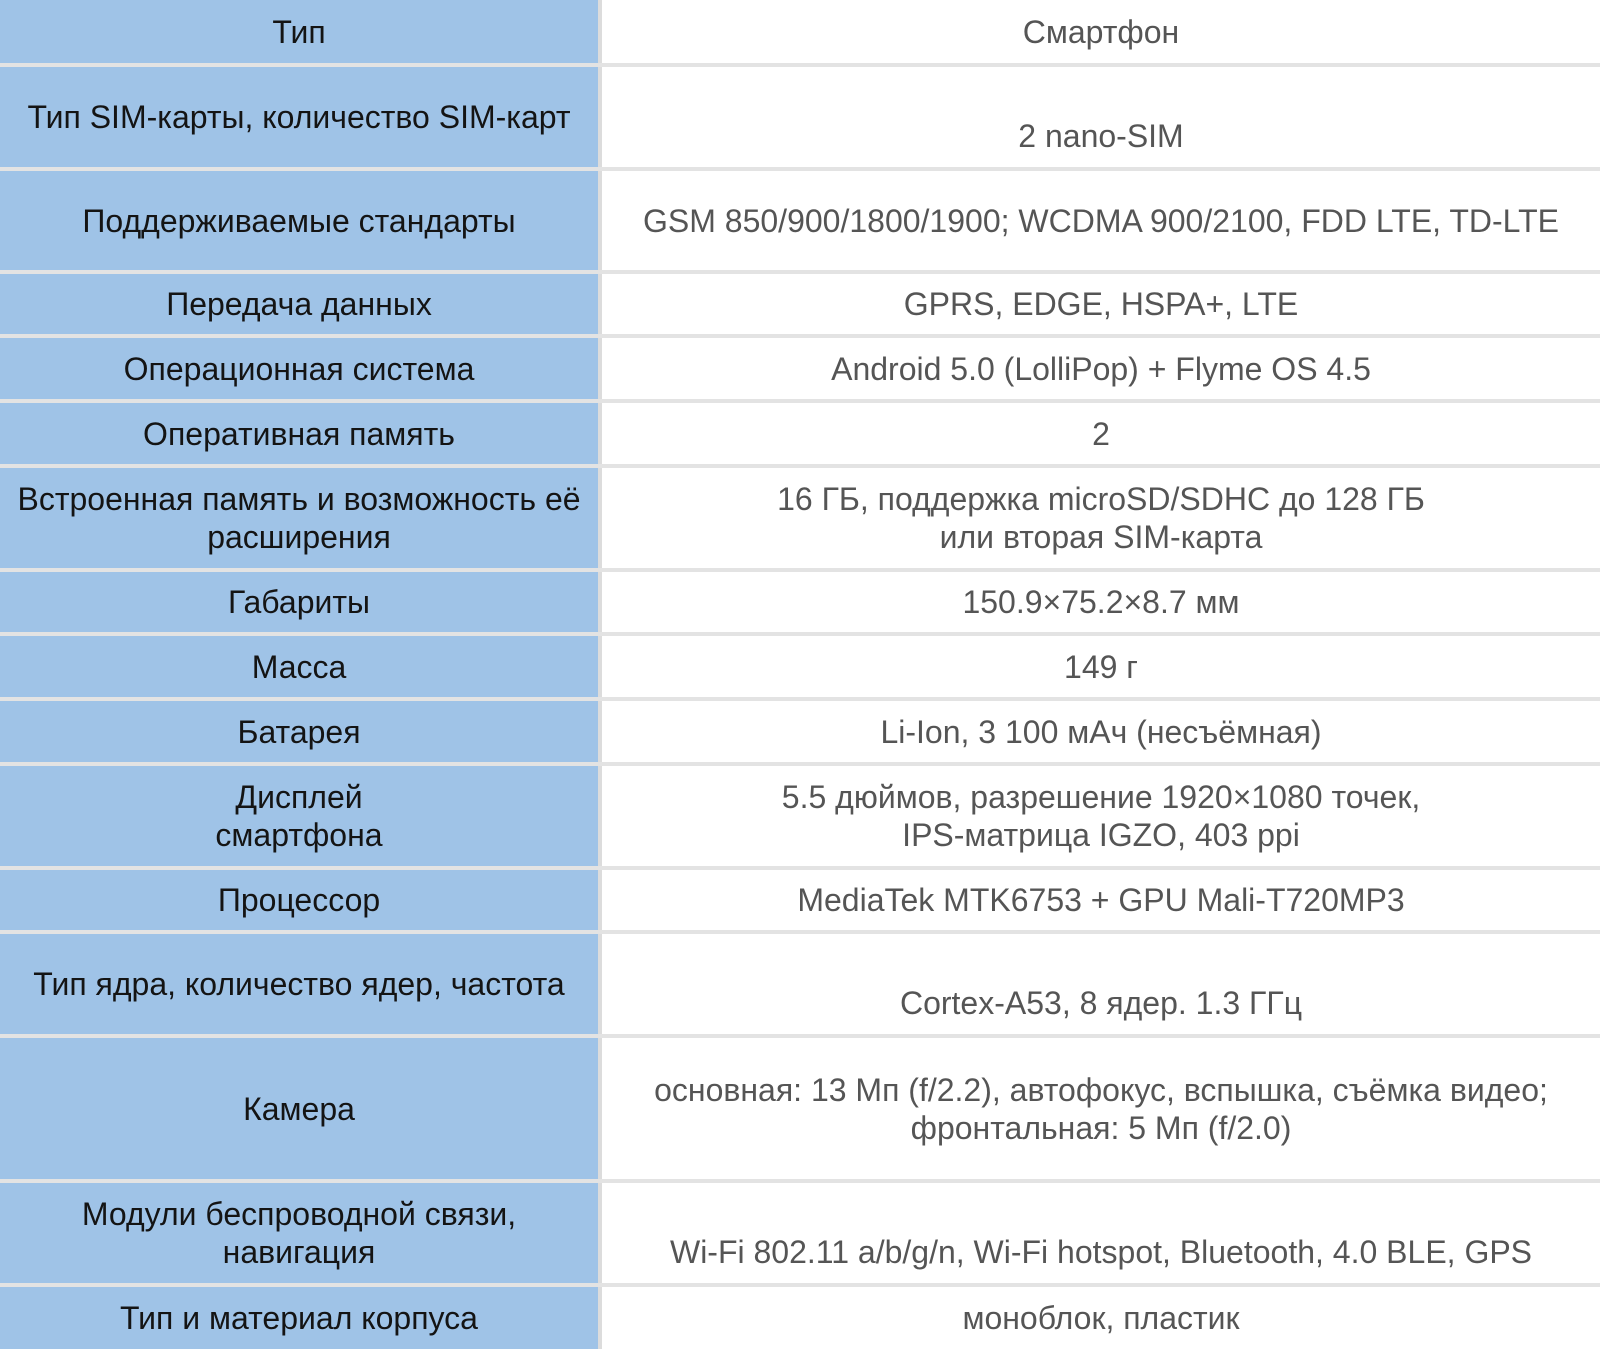 This screenshot has width=1600, height=1357. I want to click on table-row: Масса 149 г, so click(800, 667).